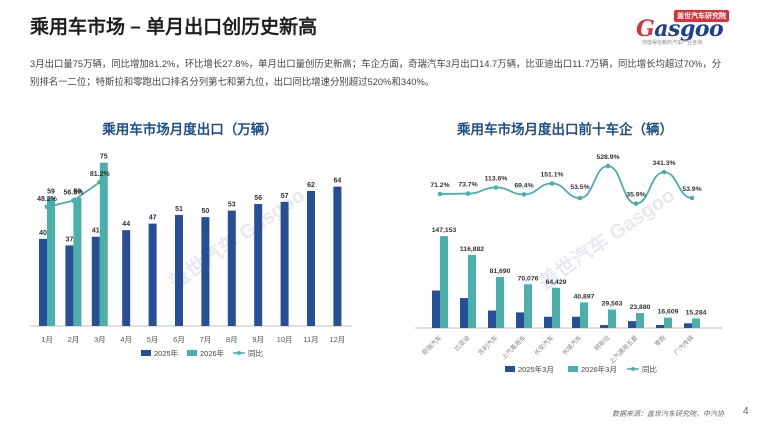 This screenshot has width=760, height=428. What do you see at coordinates (500, 271) in the screenshot?
I see `bar-value-label: 81,690` at bounding box center [500, 271].